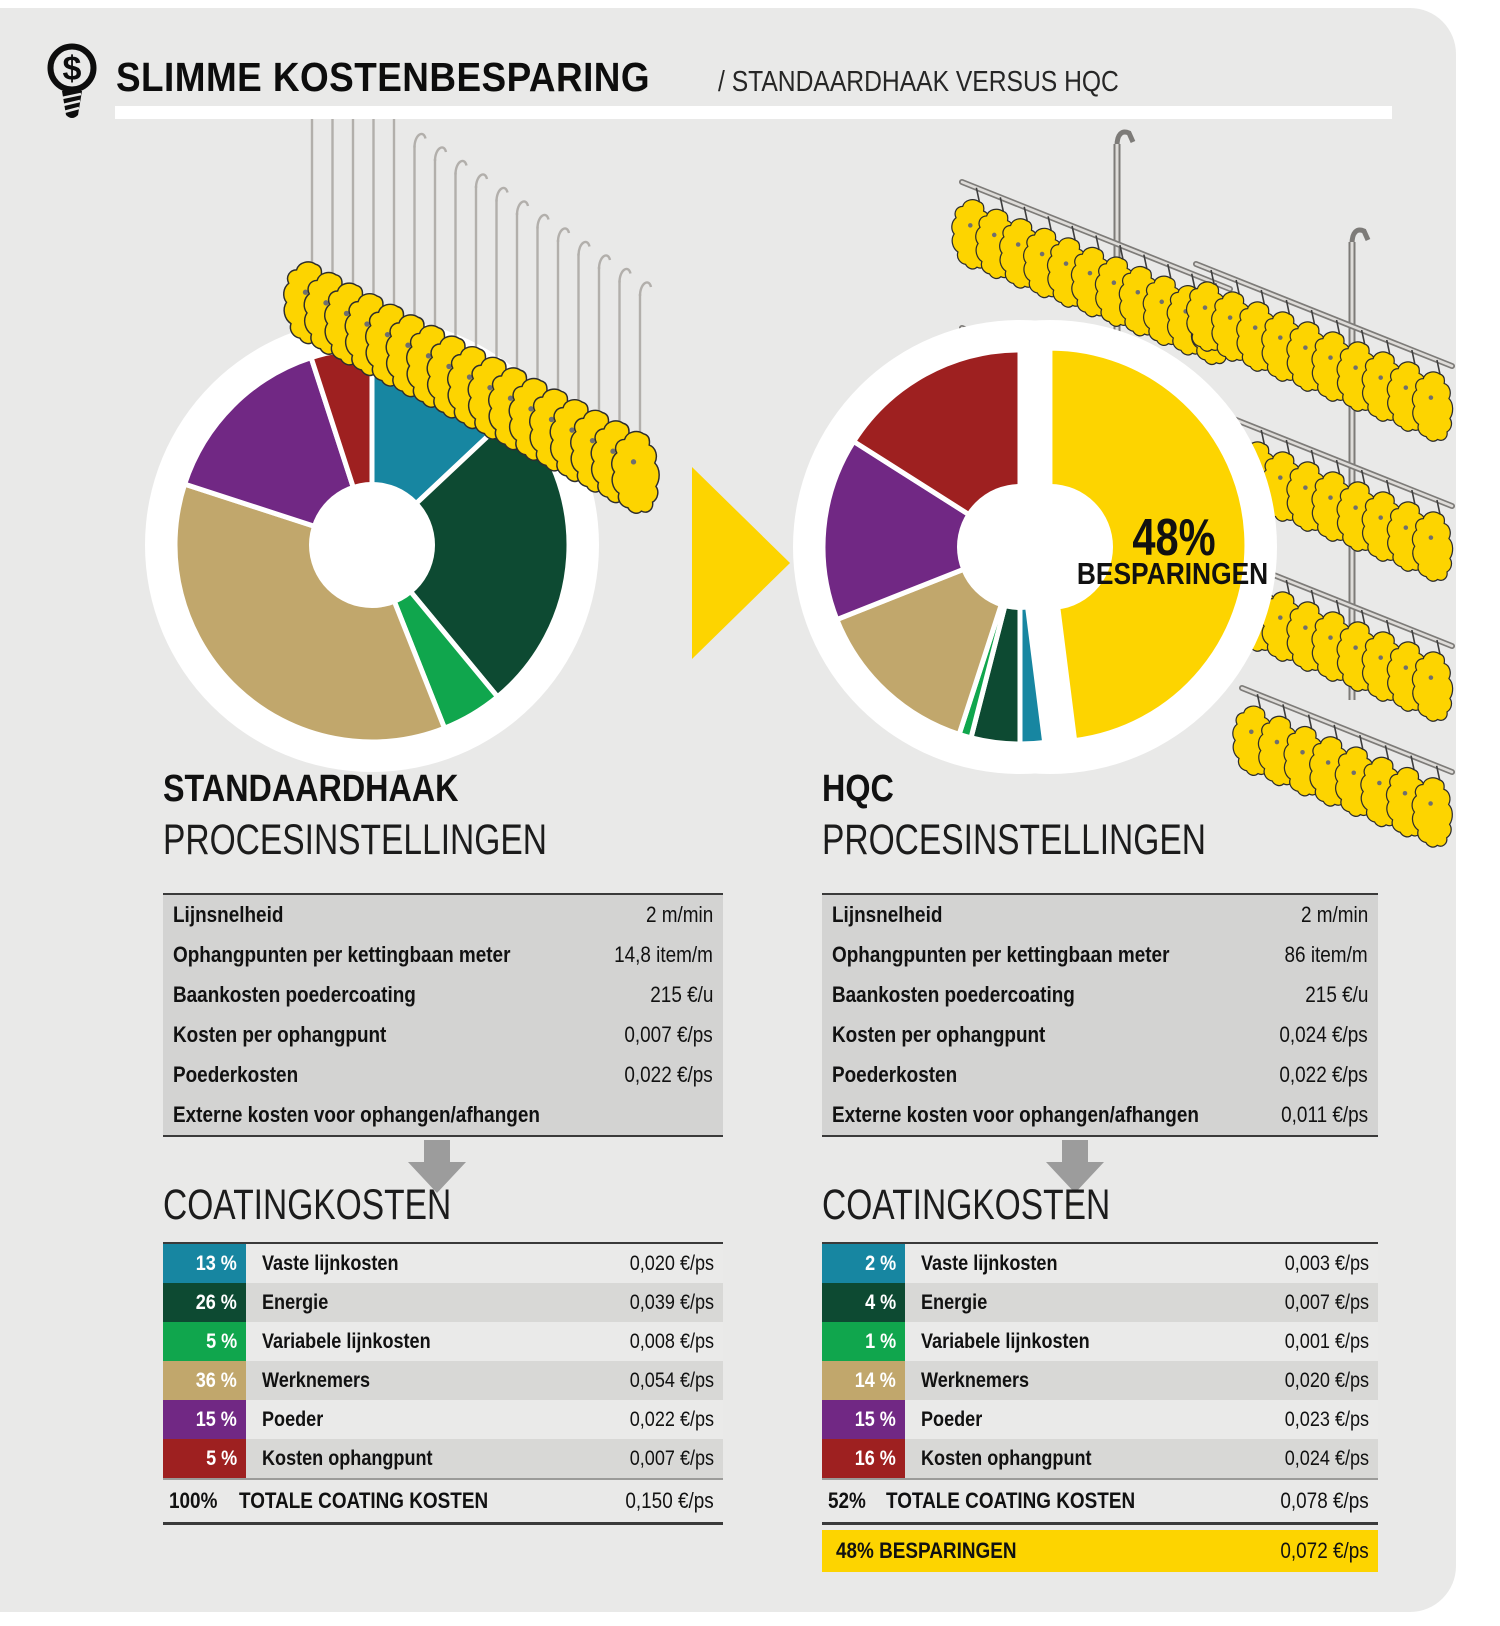  What do you see at coordinates (443, 1419) in the screenshot?
I see `coating-row-poeder: 15 % Poeder 0,022 €/ps` at bounding box center [443, 1419].